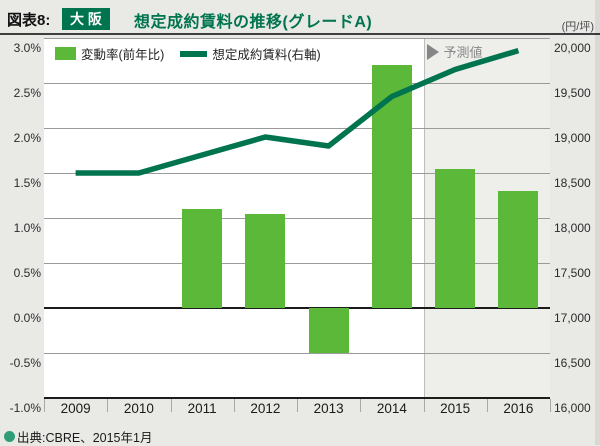 The image size is (600, 446). I want to click on x-tick-label: 2009, so click(75, 408).